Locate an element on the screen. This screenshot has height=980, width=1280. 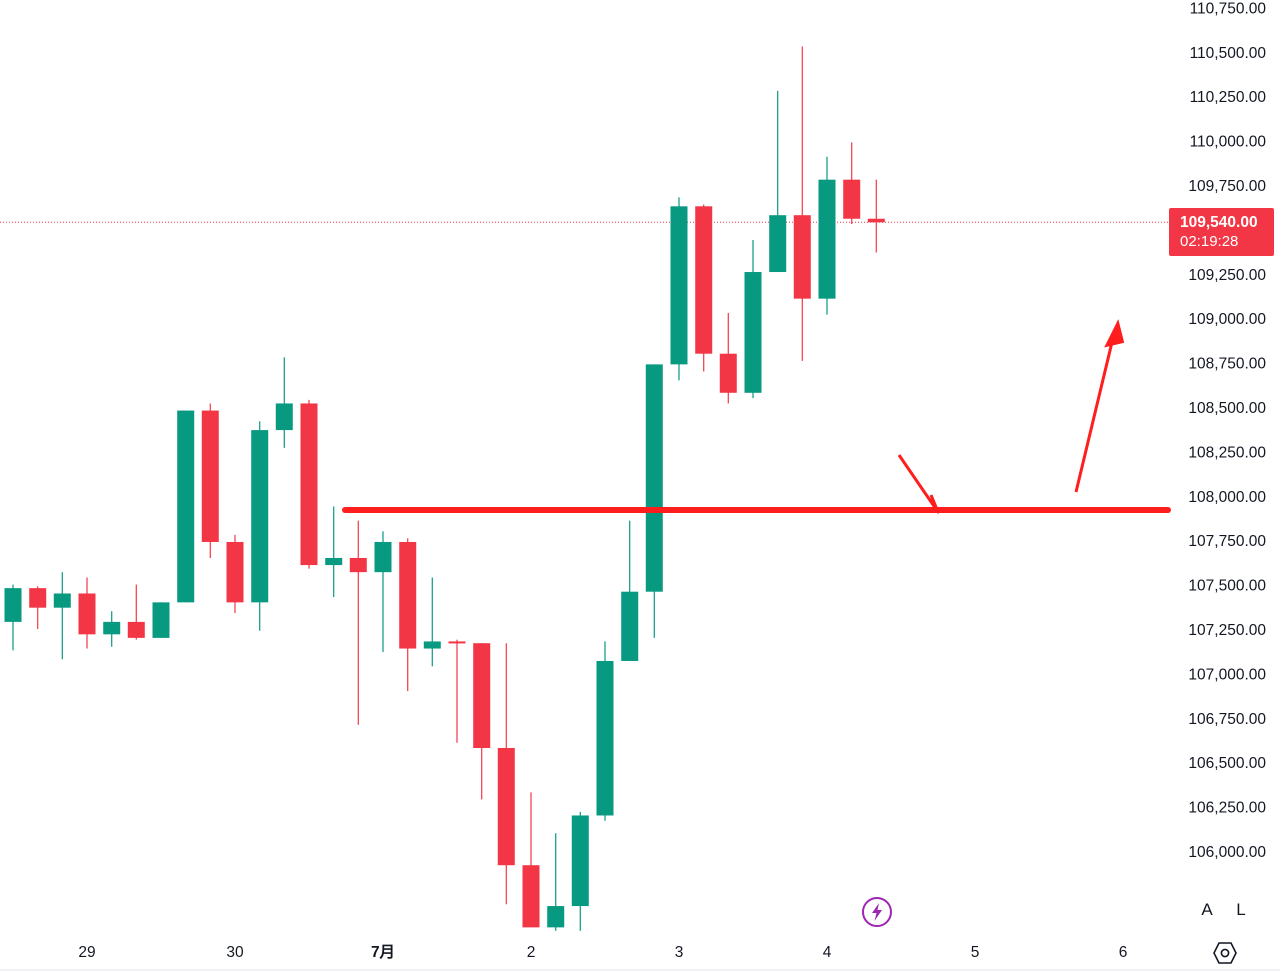
price-tick-label: 110,250.00 is located at coordinates (1228, 97).